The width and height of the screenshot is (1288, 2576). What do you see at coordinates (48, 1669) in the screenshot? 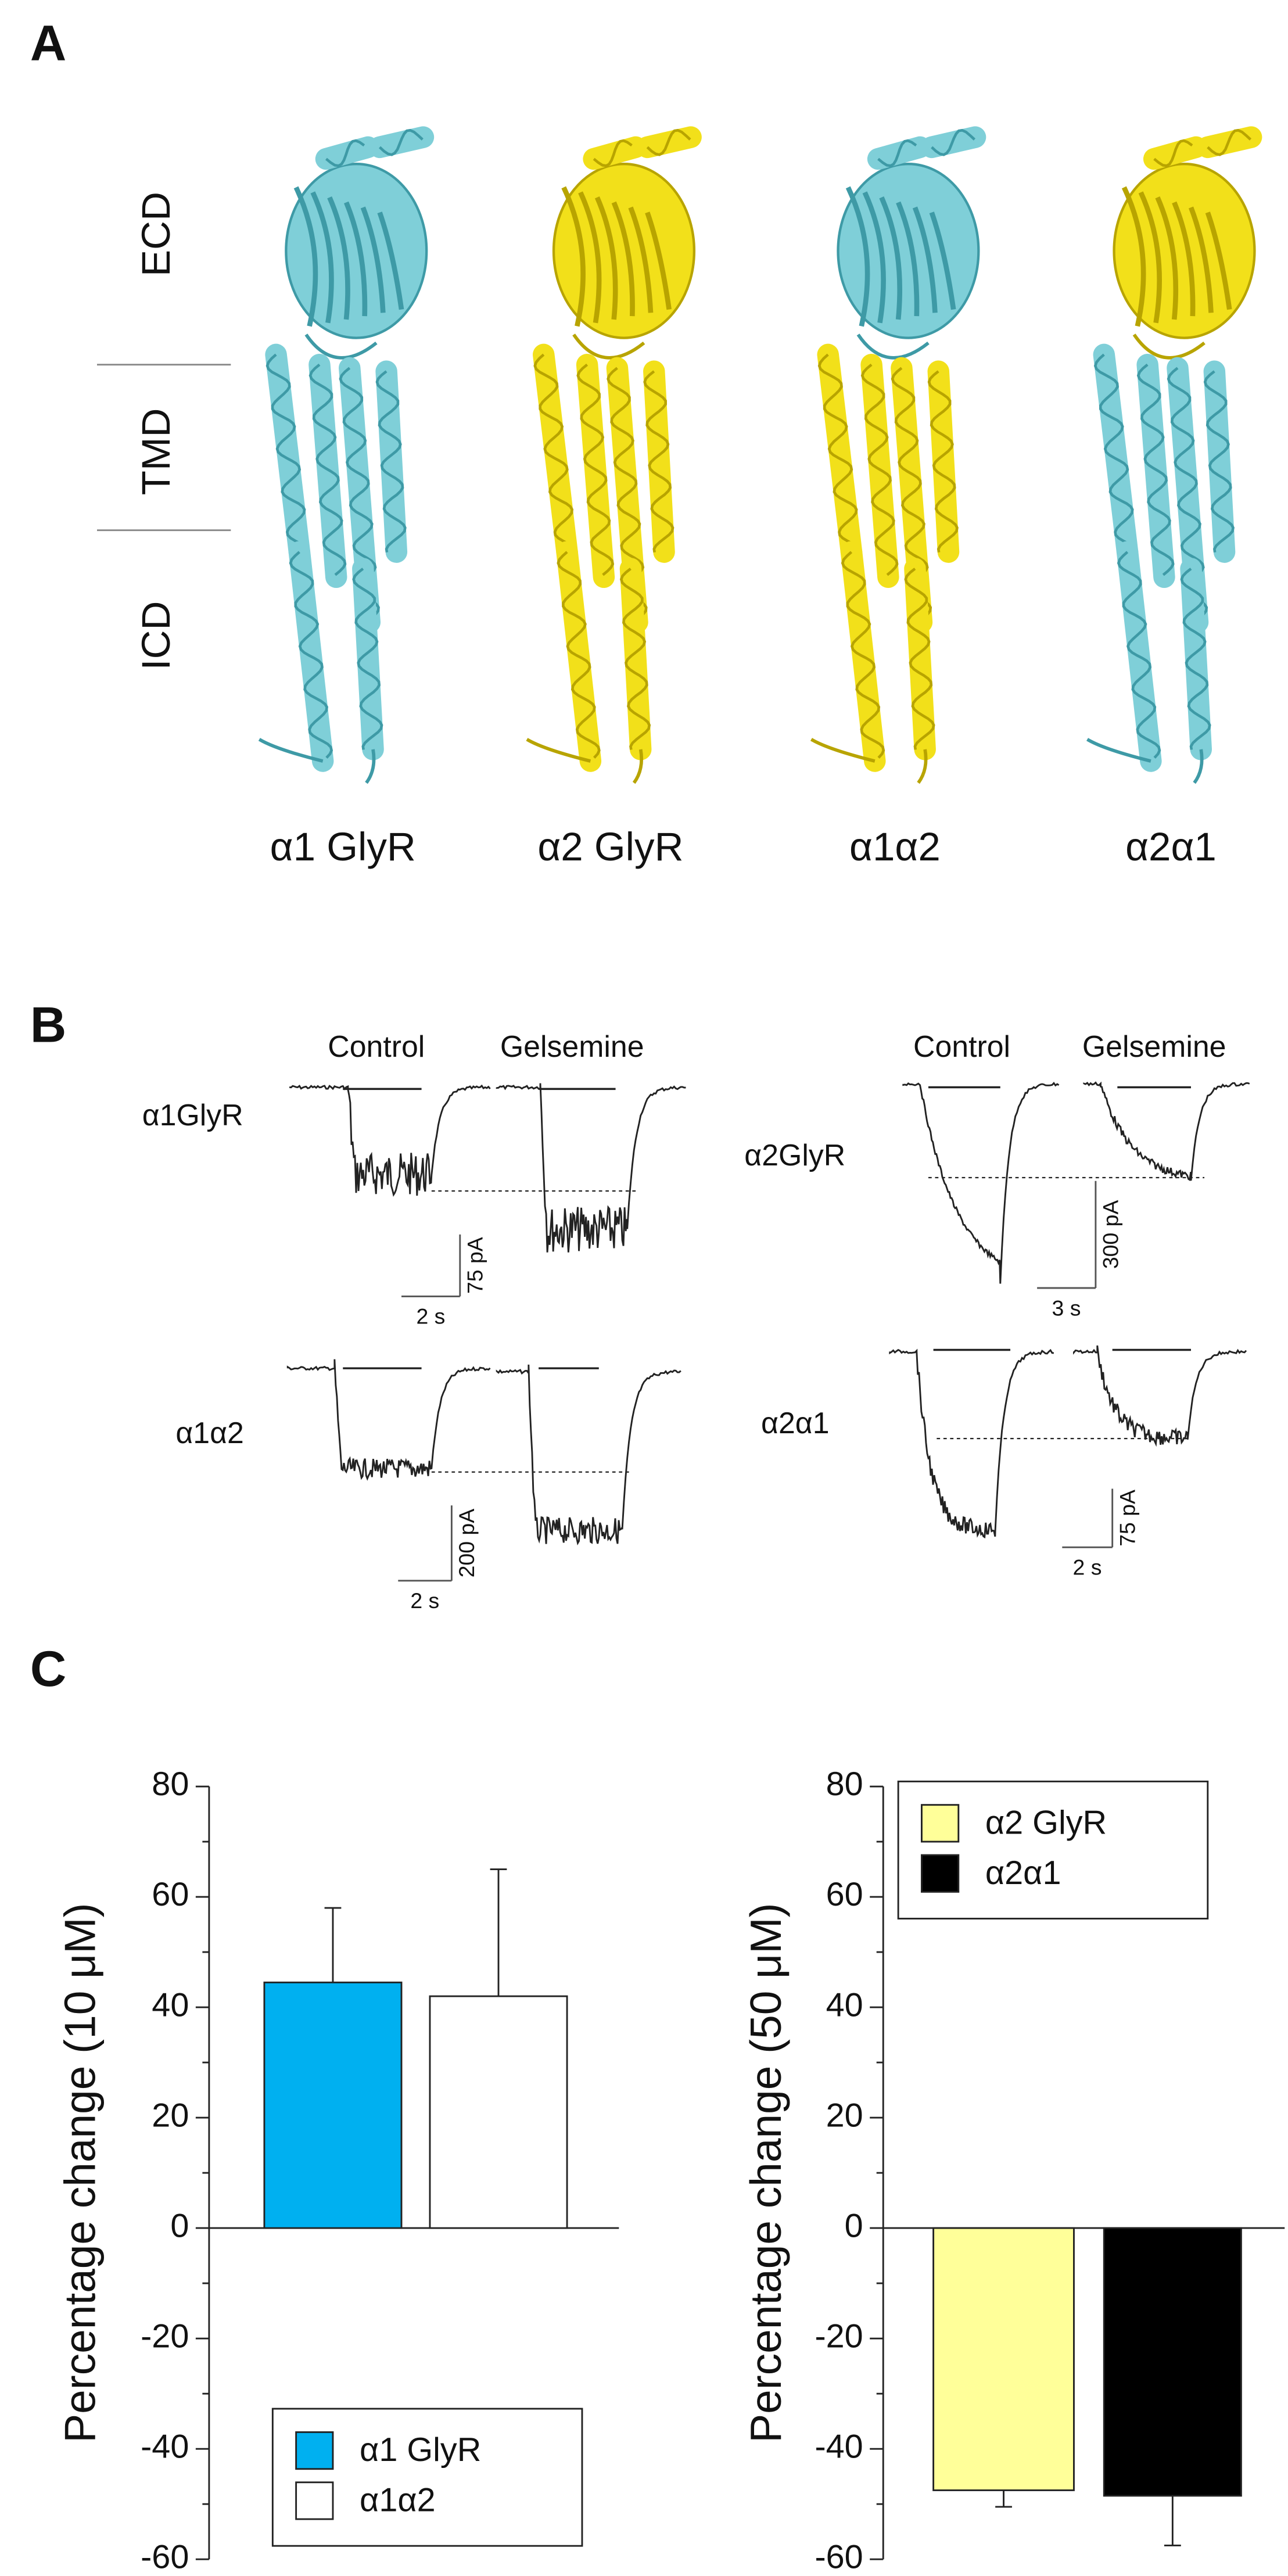
I see `panel-label: C` at bounding box center [48, 1669].